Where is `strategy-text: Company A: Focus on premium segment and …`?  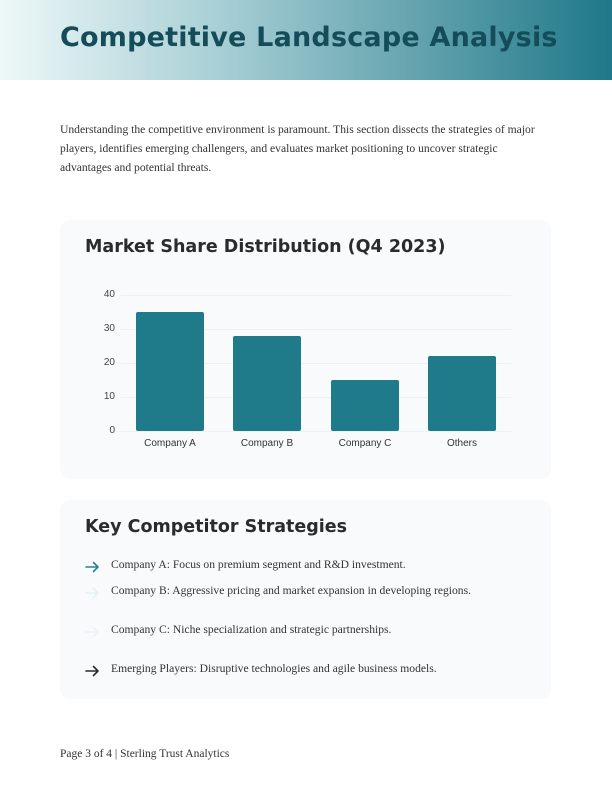
strategy-text: Company A: Focus on premium segment and … is located at coordinates (258, 564).